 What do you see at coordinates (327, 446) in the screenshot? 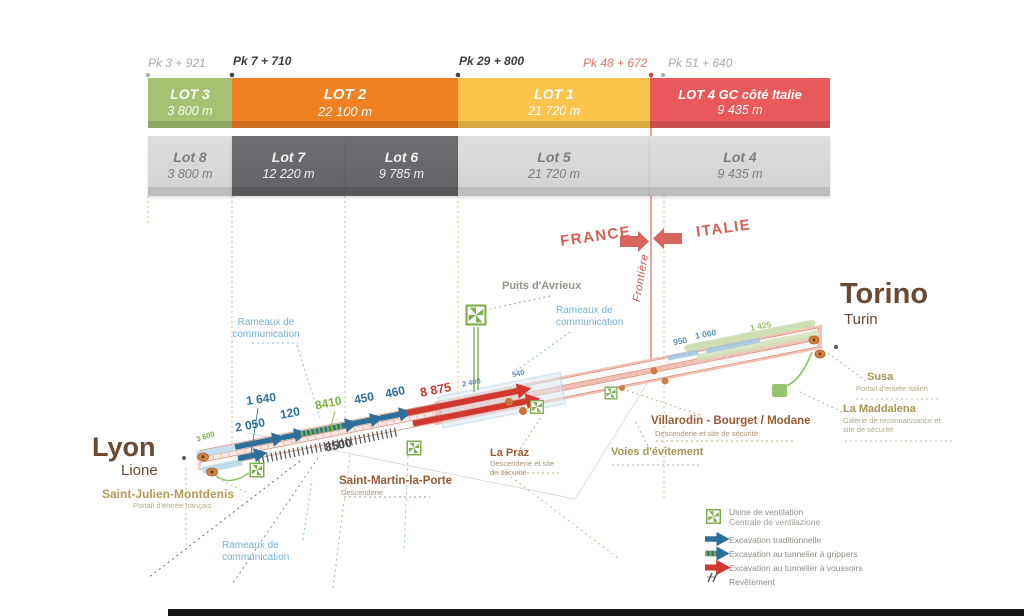
I see `lining-hatch` at bounding box center [327, 446].